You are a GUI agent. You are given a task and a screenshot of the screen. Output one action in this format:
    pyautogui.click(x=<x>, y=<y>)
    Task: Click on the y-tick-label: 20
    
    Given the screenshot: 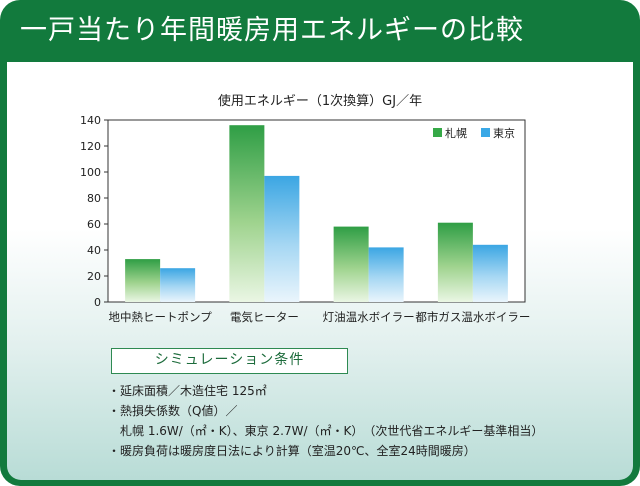 What is the action you would take?
    pyautogui.click(x=94, y=276)
    